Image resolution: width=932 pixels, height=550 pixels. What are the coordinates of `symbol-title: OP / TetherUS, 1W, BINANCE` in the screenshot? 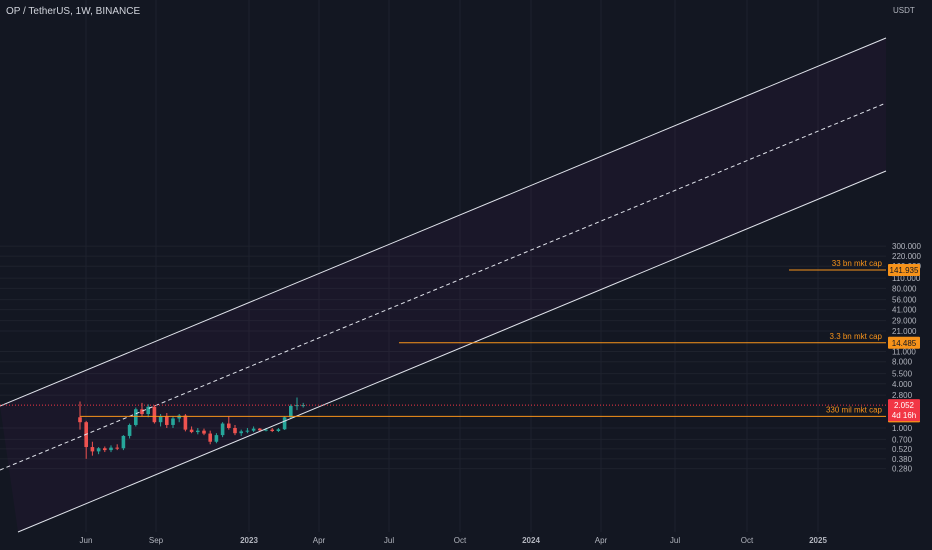 It's located at (73, 11).